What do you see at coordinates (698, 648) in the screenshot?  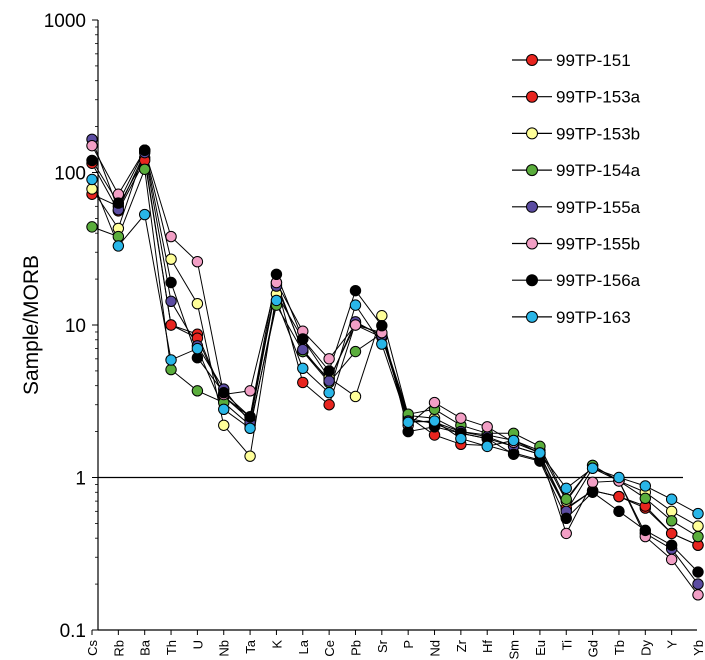 I see `x-tick-label: Yb` at bounding box center [698, 648].